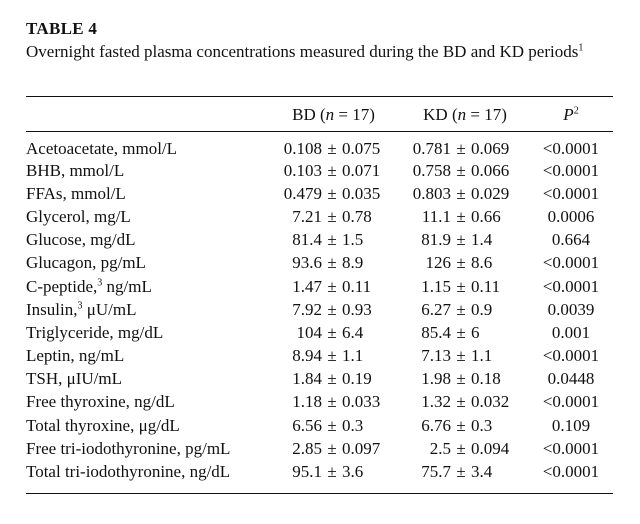  I want to click on bottom-rule, so click(319, 493).